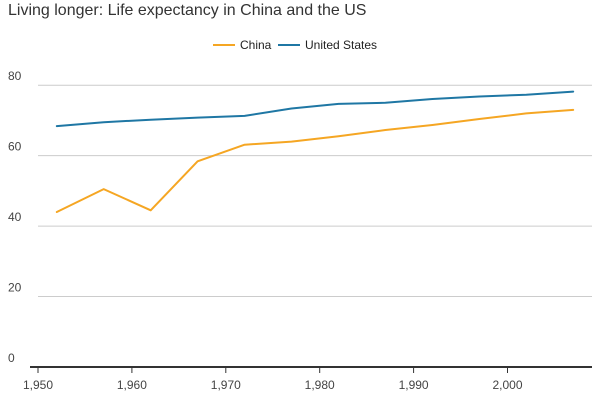 The width and height of the screenshot is (600, 400). I want to click on x-tick-label: 1,970, so click(226, 385).